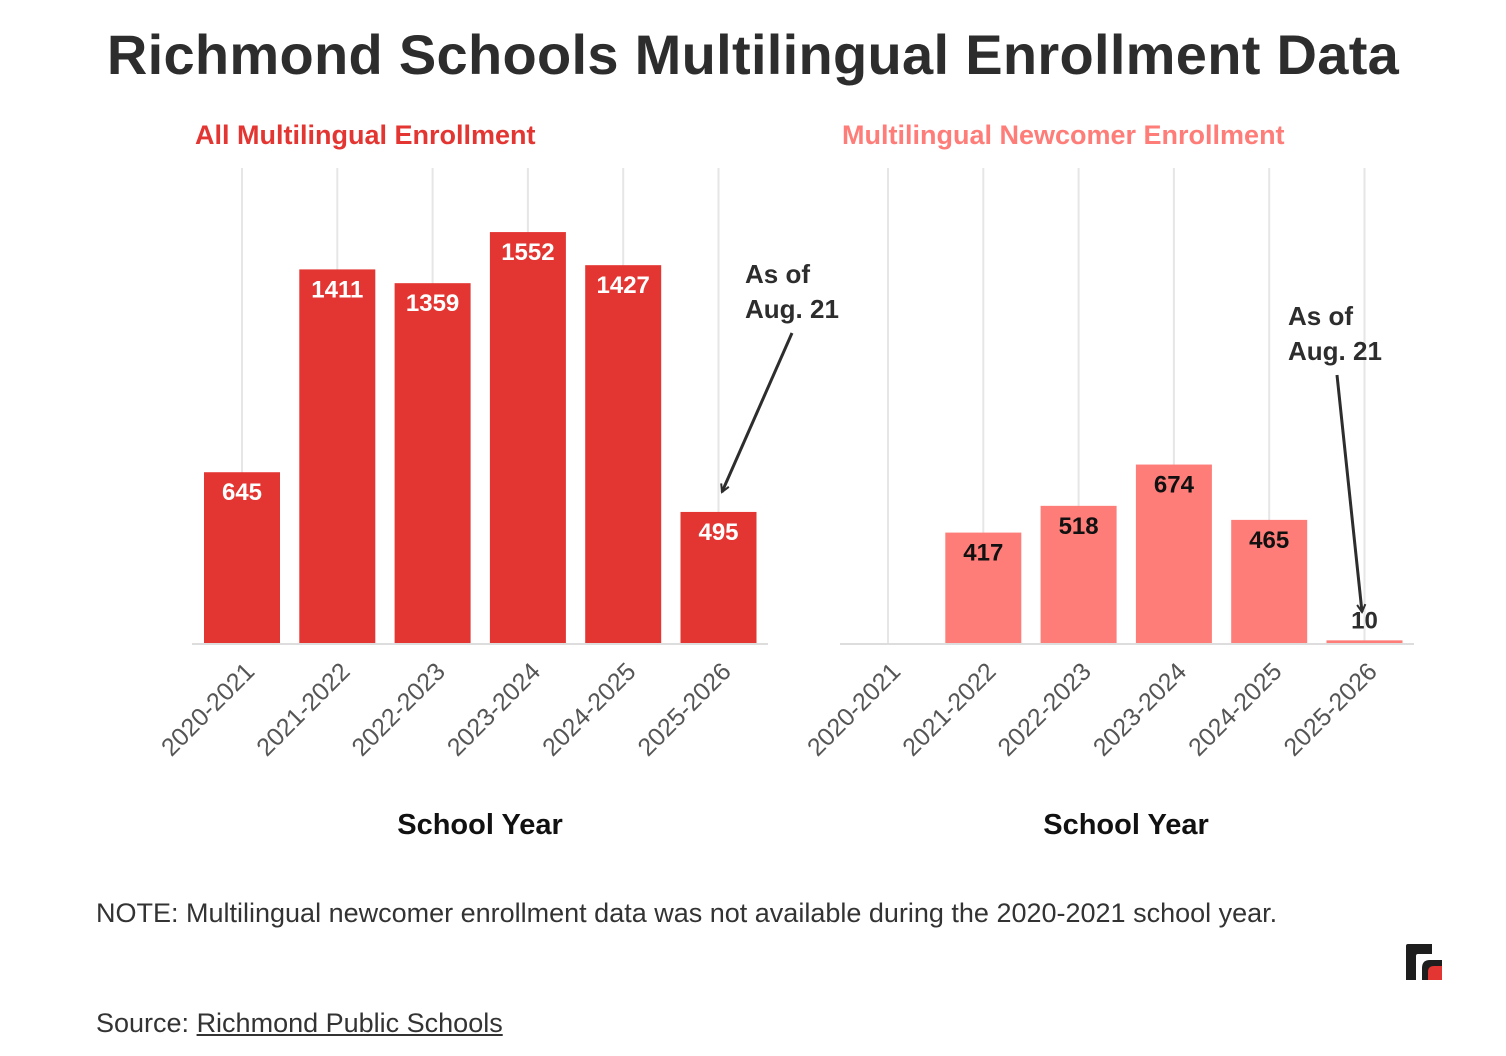 This screenshot has height=1056, width=1506. I want to click on bar-2020-2021, so click(242, 557).